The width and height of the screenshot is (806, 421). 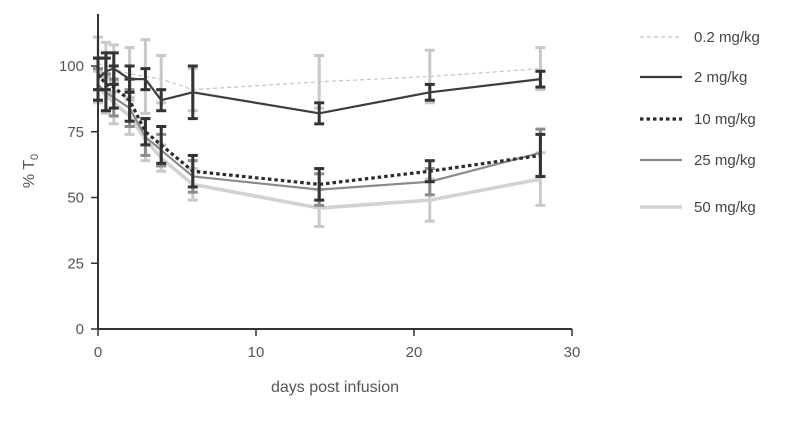 What do you see at coordinates (35, 157) in the screenshot?
I see `y-axis-title-subscript: 0` at bounding box center [35, 157].